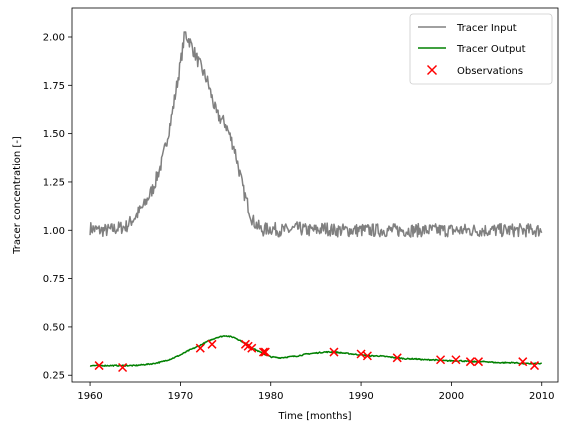  What do you see at coordinates (89, 396) in the screenshot?
I see `x-tick-label: 1960` at bounding box center [89, 396].